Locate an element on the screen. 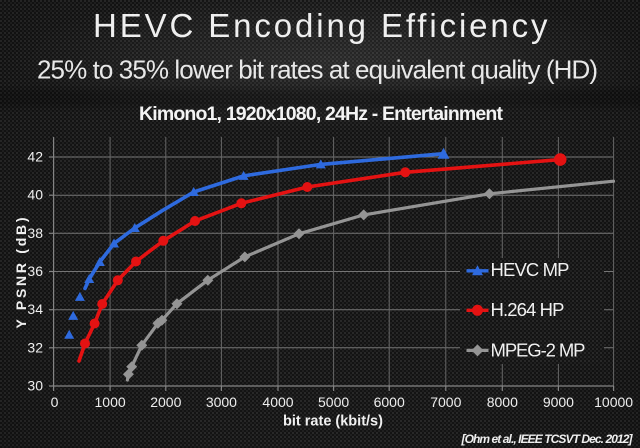  svg-text:Kimono1, 1920x1080, 24Hz - Ent: Kimono1, 1920x1080, 24Hz - Entertainment is located at coordinates (321, 114).